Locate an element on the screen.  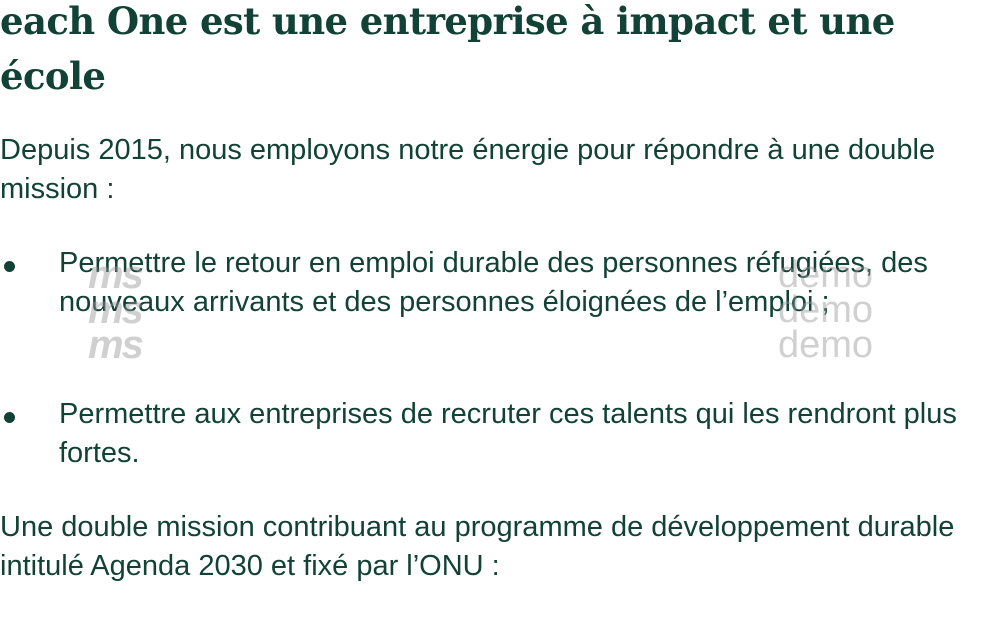
watermark-text: demo is located at coordinates (826, 345).